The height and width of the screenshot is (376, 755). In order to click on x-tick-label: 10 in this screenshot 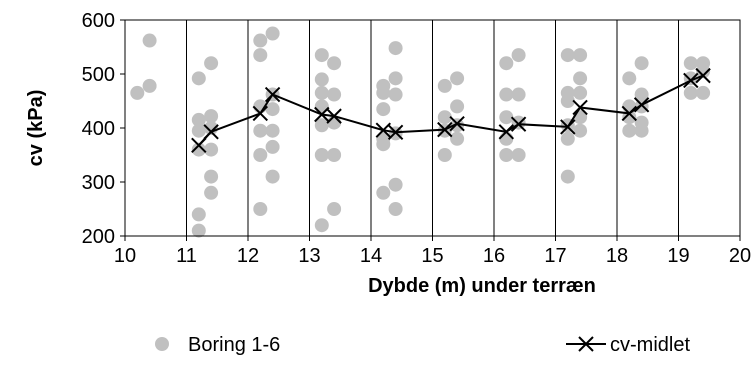, I will do `click(125, 256)`.